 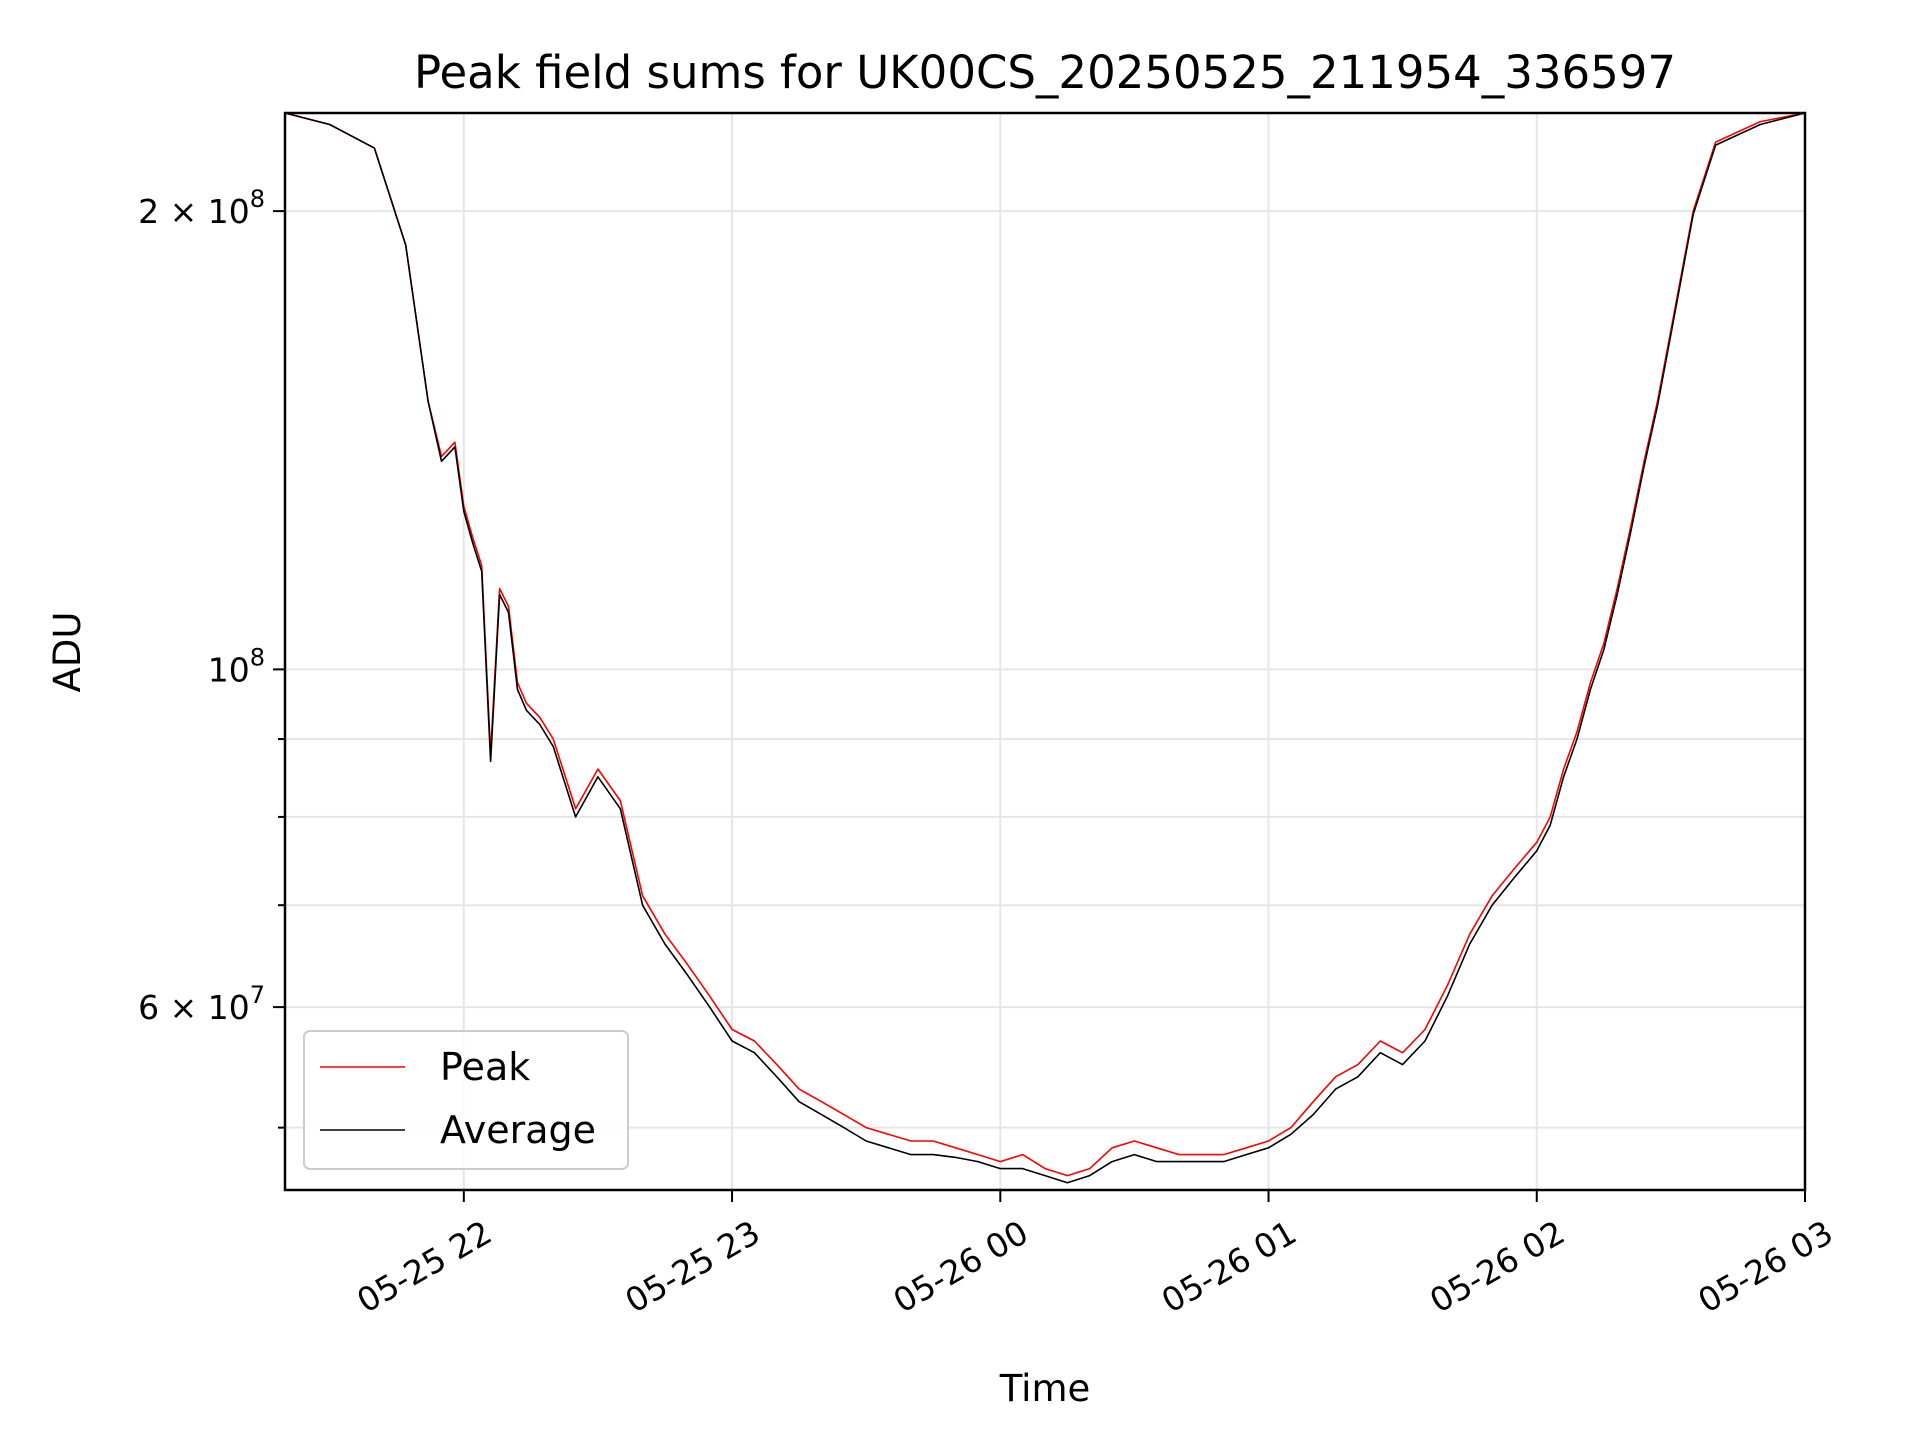 I want to click on y-axis-ticks: 6 × 107 108 2 × 108, so click(x=211, y=657).